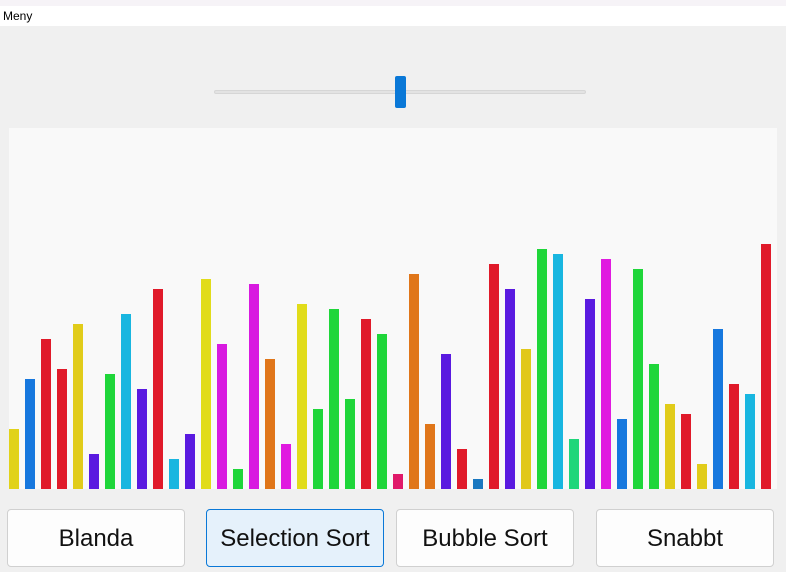  What do you see at coordinates (295, 538) in the screenshot?
I see `selection-sort-button: Selection Sort` at bounding box center [295, 538].